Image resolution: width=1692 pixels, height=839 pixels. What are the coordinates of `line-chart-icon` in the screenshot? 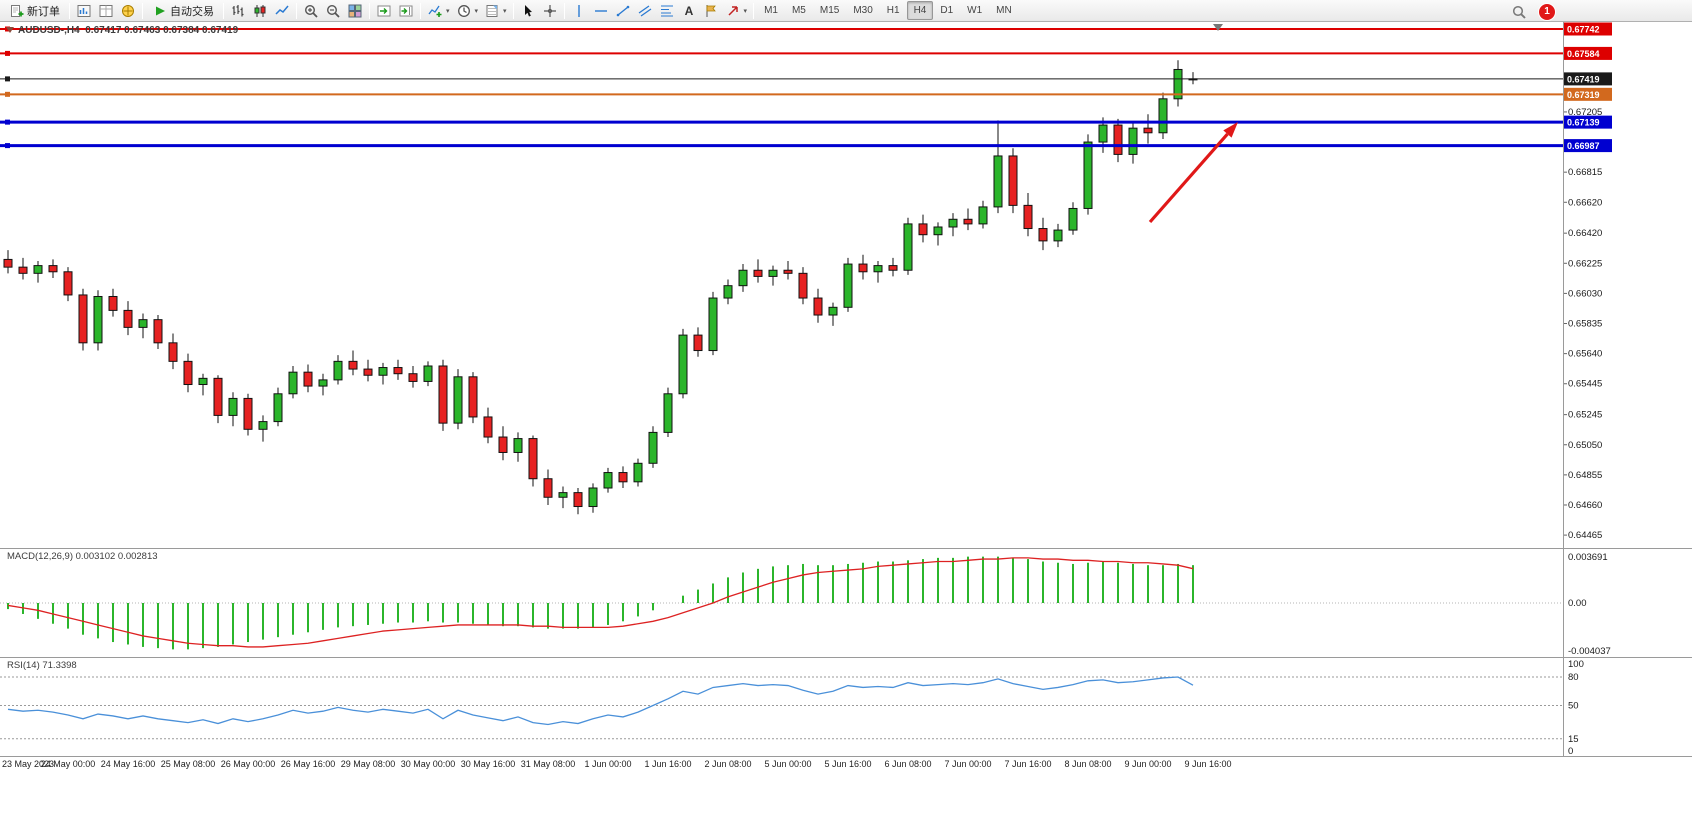 It's located at (282, 10).